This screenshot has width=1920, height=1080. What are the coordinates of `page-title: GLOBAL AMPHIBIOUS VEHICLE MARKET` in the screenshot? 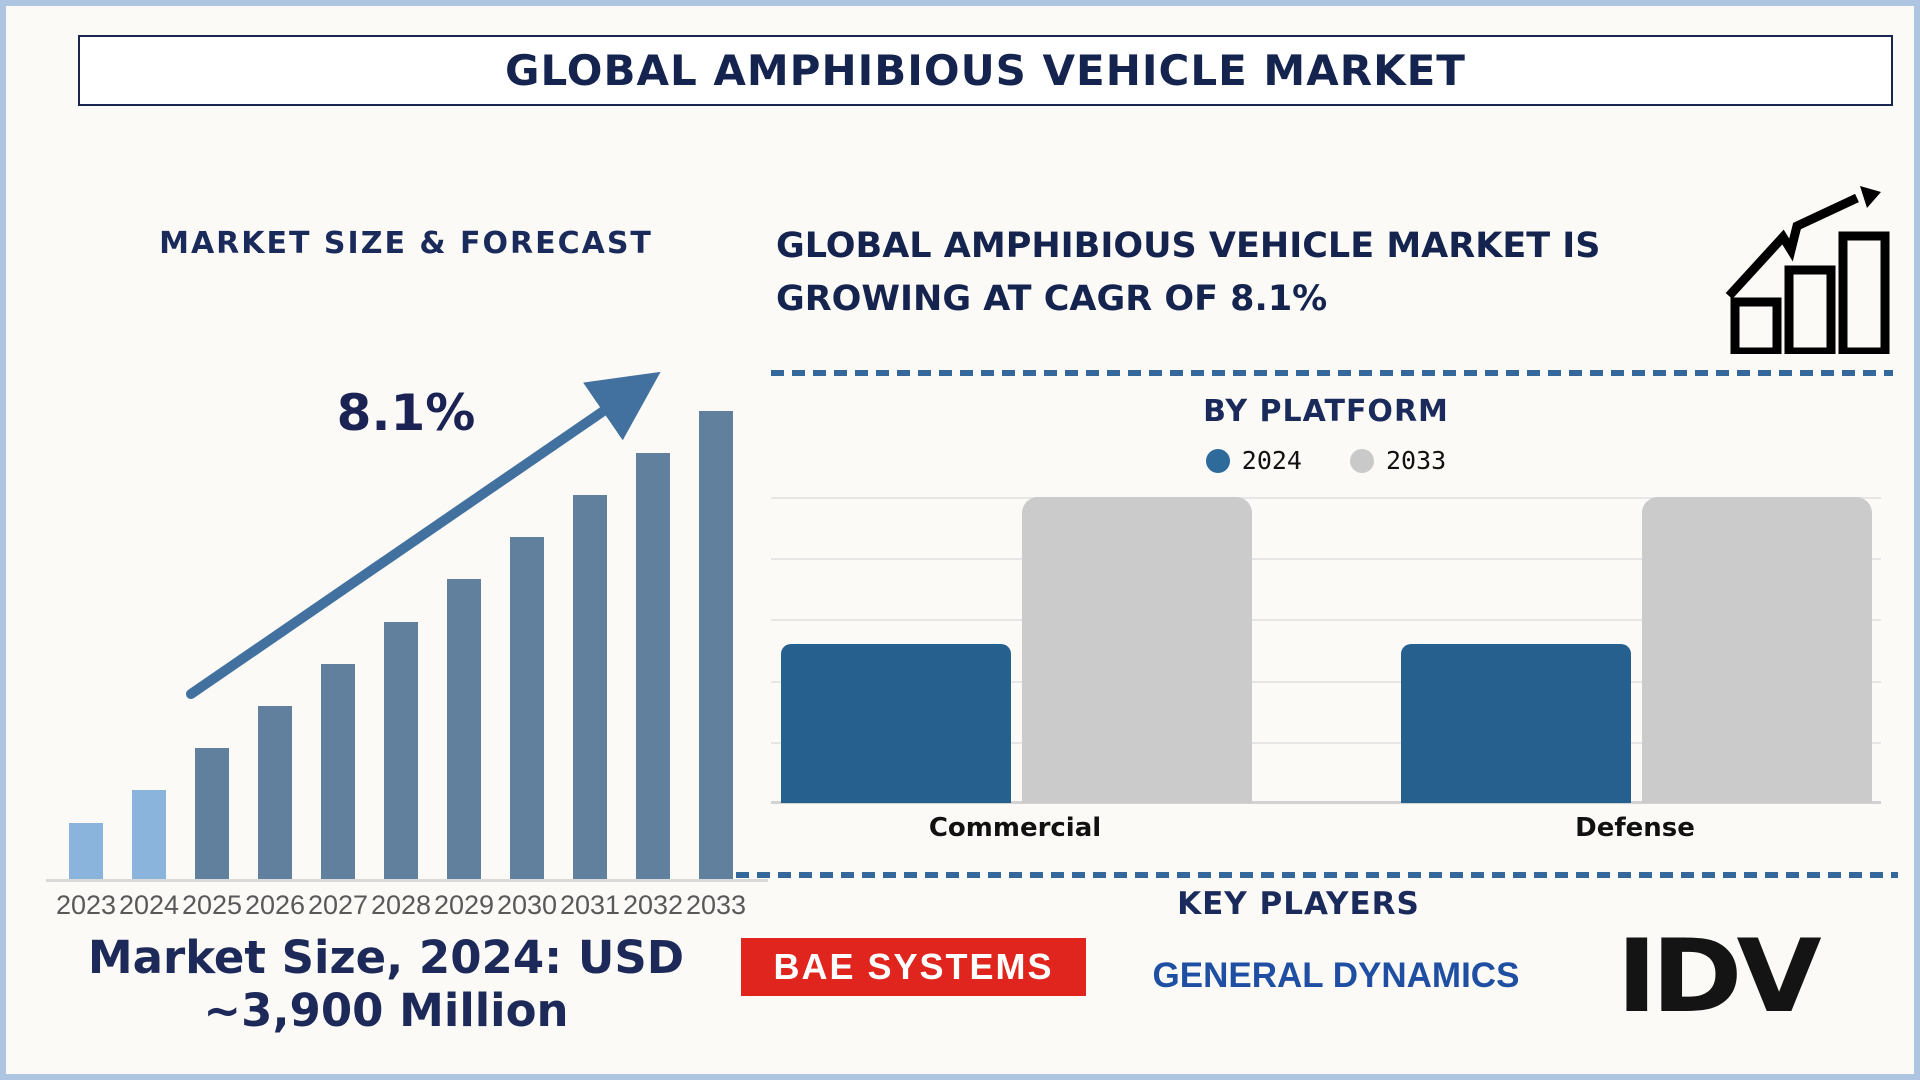 It's located at (985, 70).